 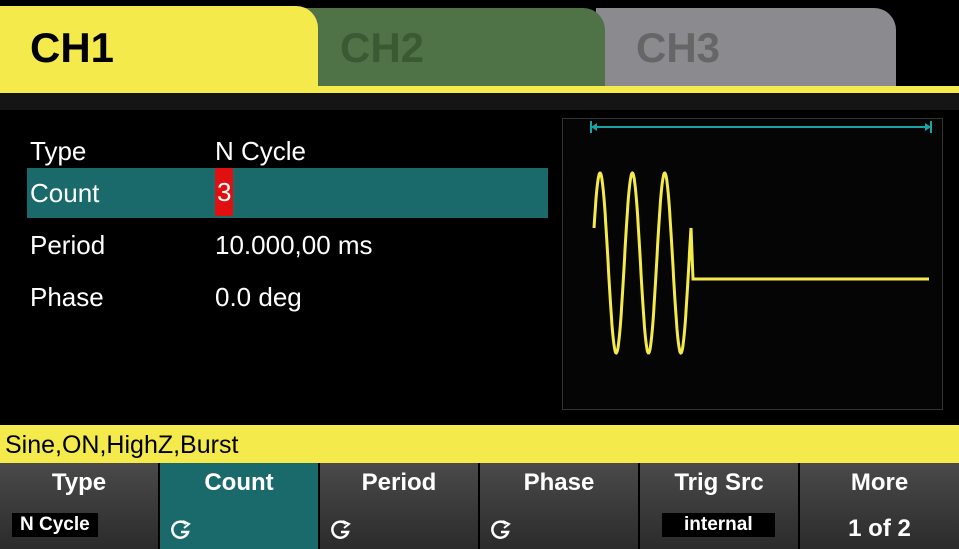 I want to click on softkey: More 1 of 2, so click(x=879, y=506).